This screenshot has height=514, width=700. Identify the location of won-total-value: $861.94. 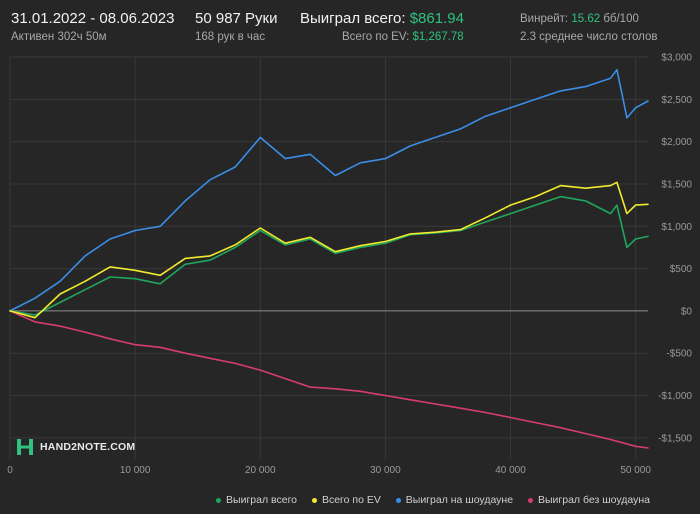
(436, 18).